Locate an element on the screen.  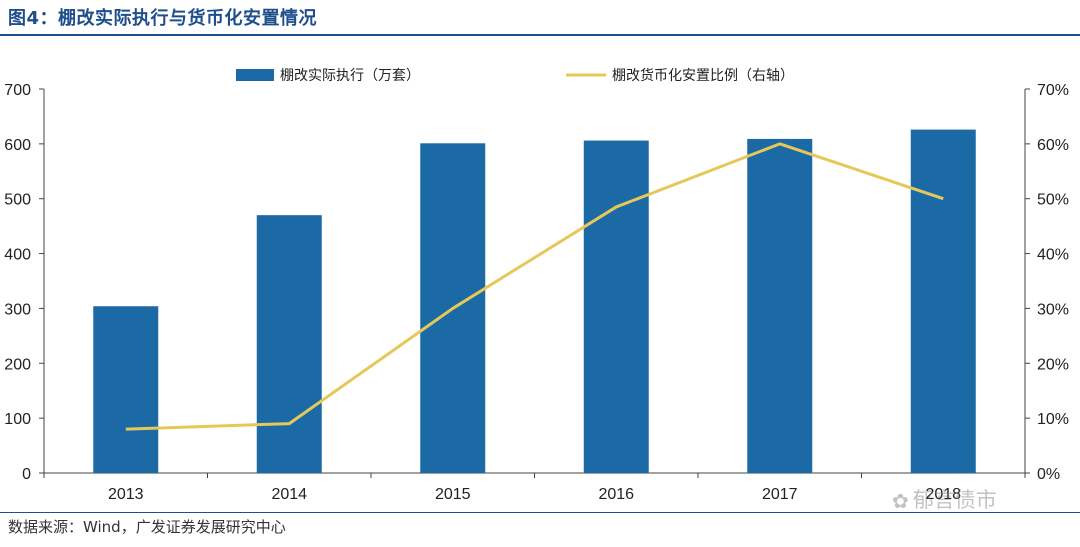
left-tick-label: 600 is located at coordinates (17, 145).